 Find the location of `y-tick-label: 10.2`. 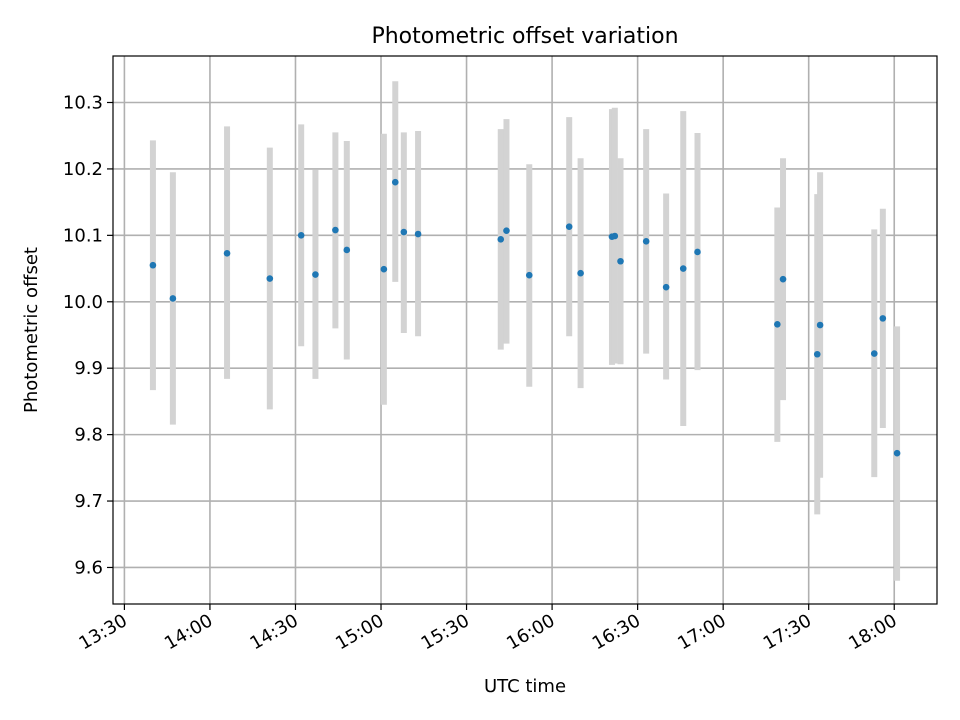

y-tick-label: 10.2 is located at coordinates (83, 169).